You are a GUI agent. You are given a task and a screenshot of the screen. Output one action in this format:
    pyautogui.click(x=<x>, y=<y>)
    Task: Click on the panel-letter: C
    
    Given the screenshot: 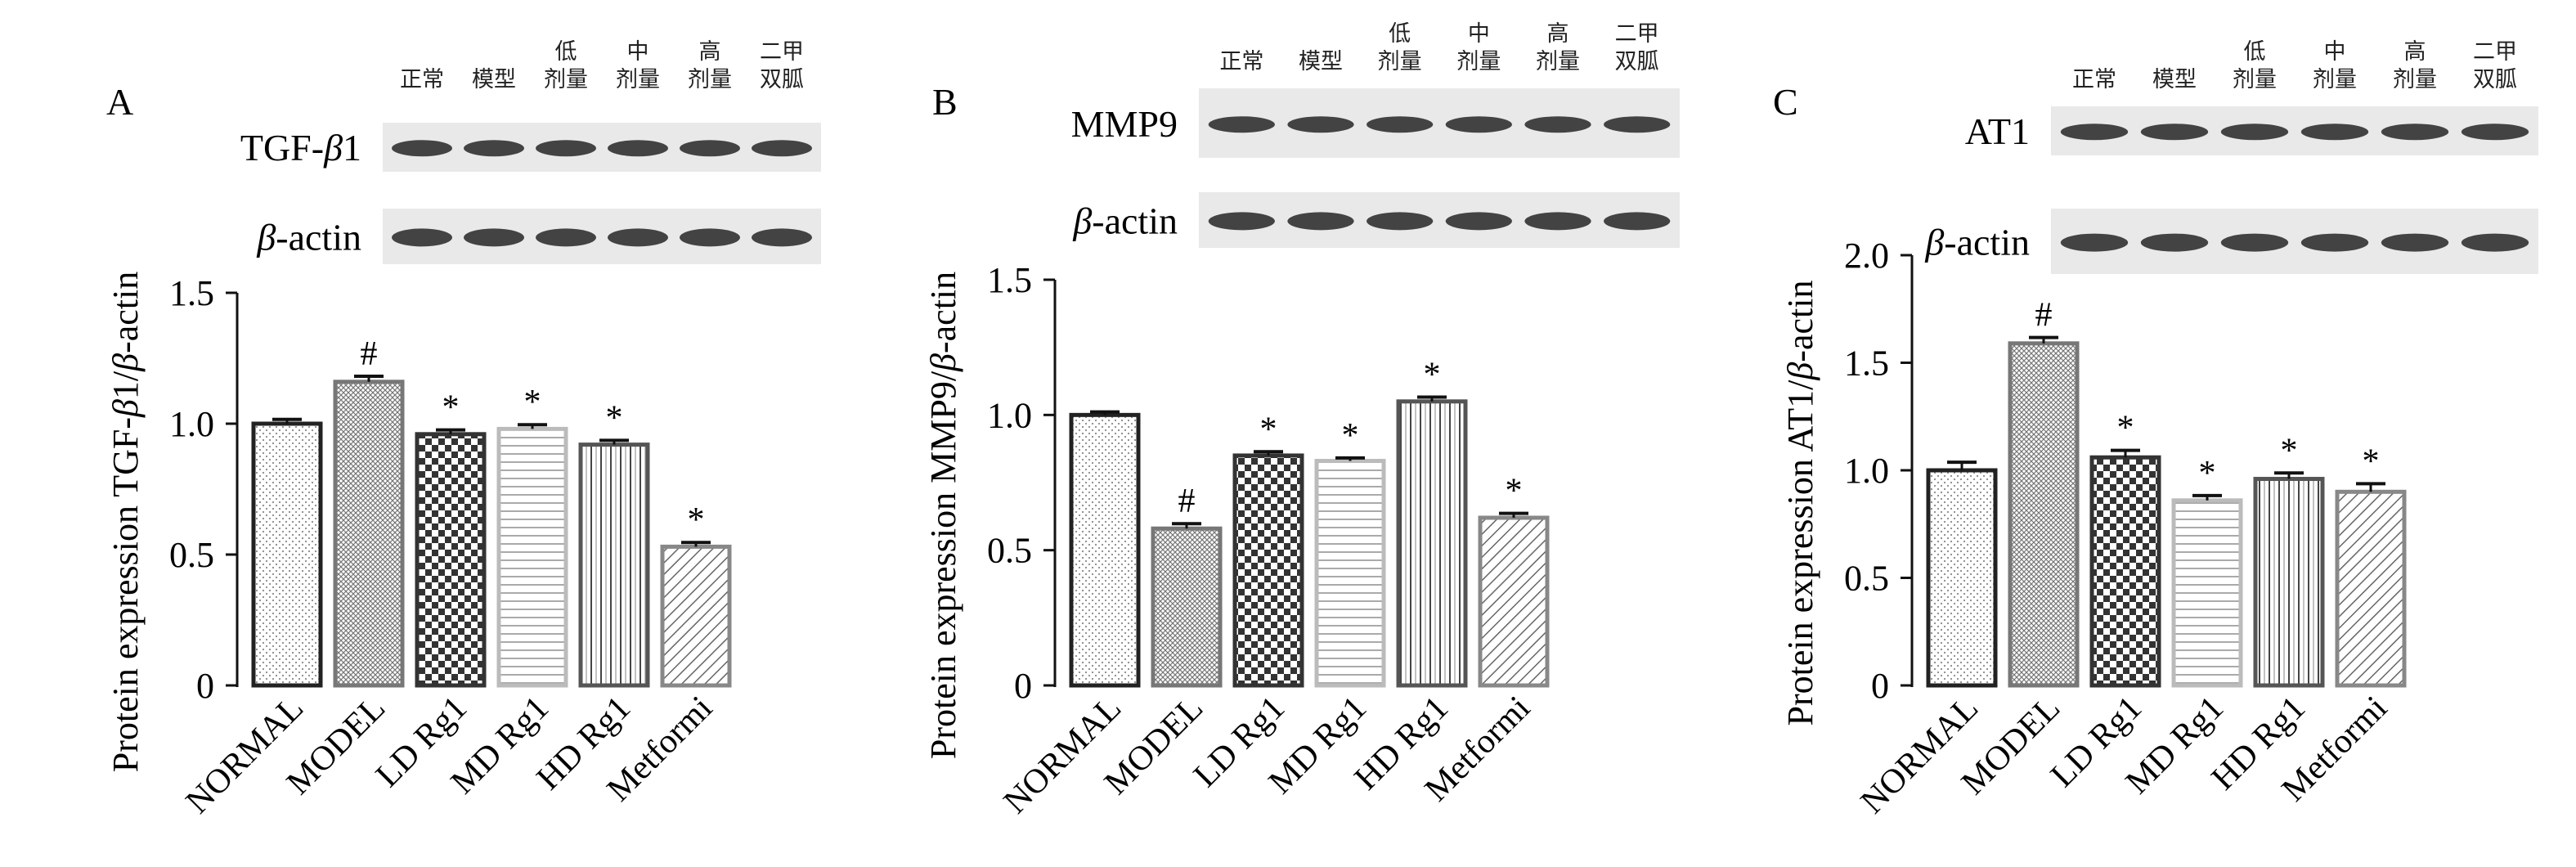 What is the action you would take?
    pyautogui.click(x=1785, y=102)
    